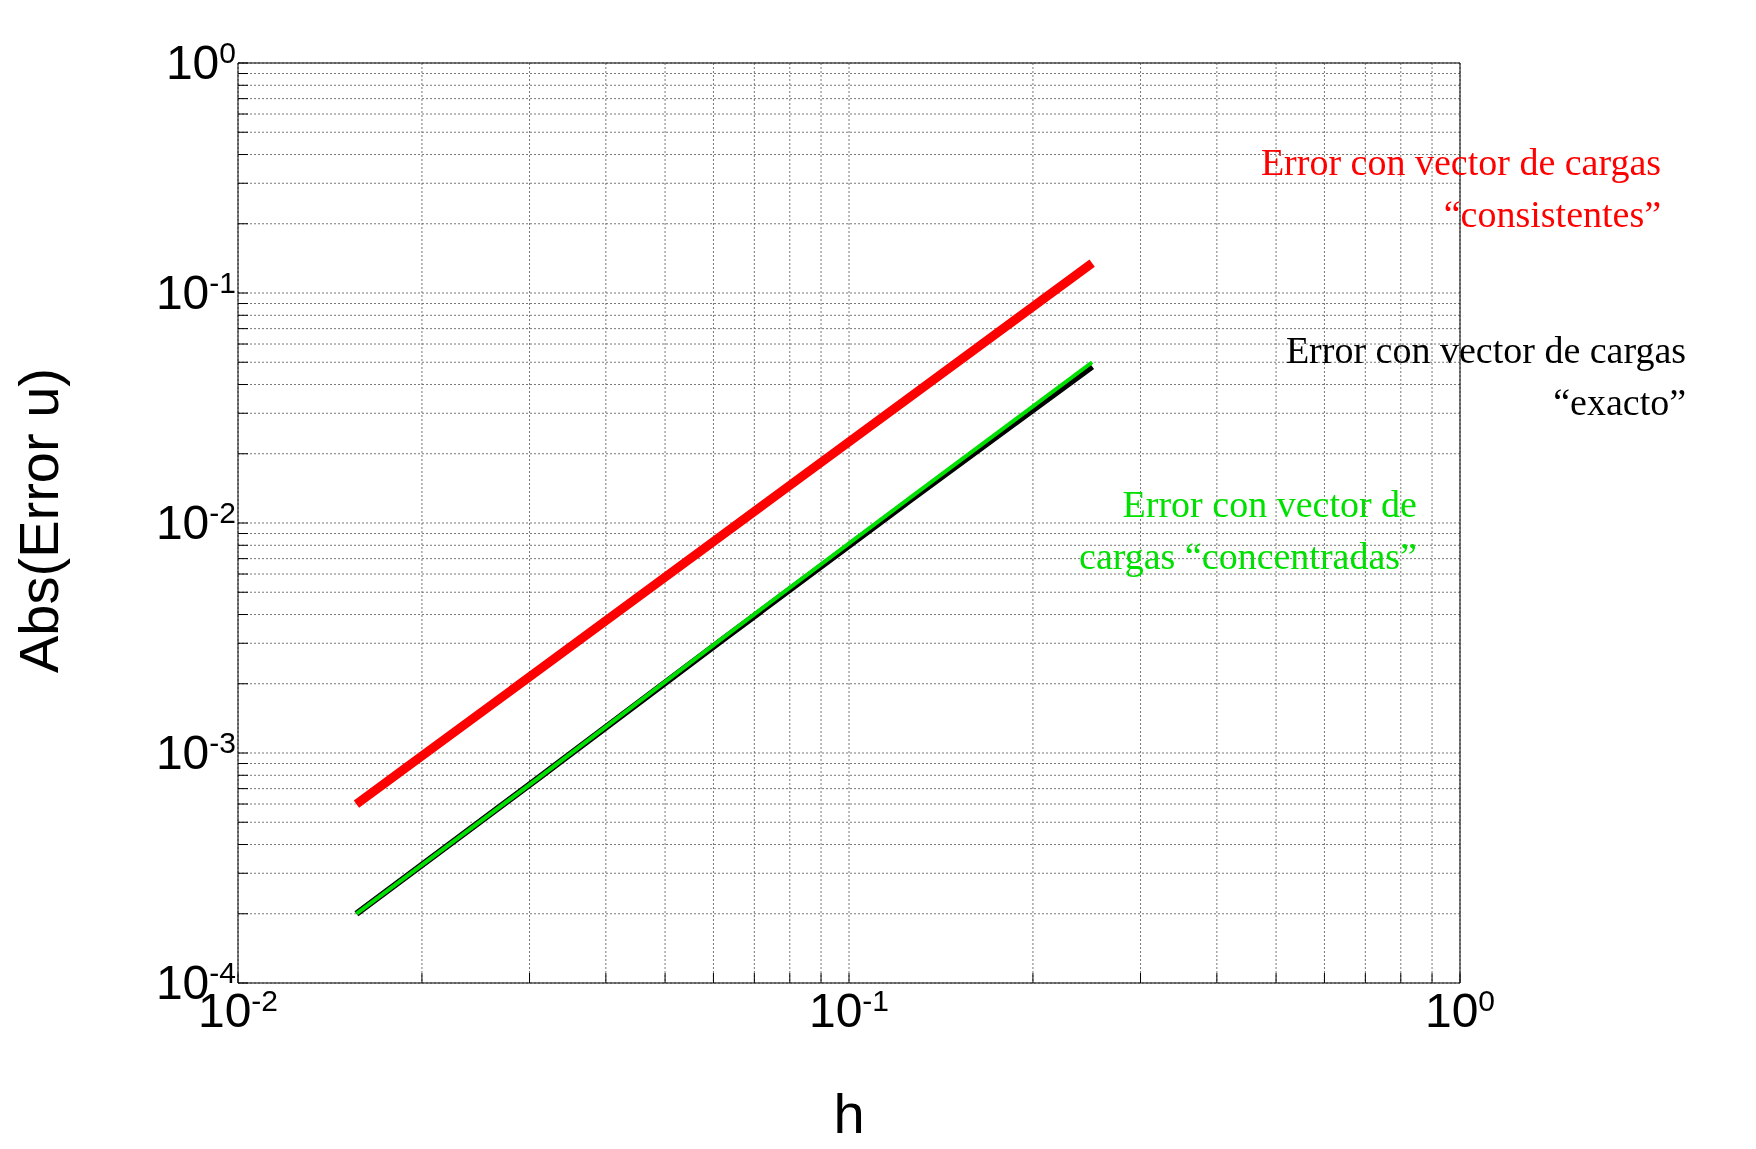 Image resolution: width=1756 pixels, height=1149 pixels. I want to click on text: Error con vector de cargas “exacto”, so click(1486, 376).